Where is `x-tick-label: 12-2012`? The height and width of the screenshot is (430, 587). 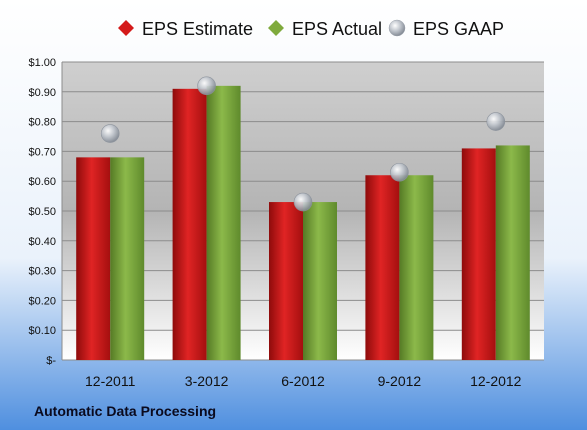 x-tick-label: 12-2012 is located at coordinates (496, 381).